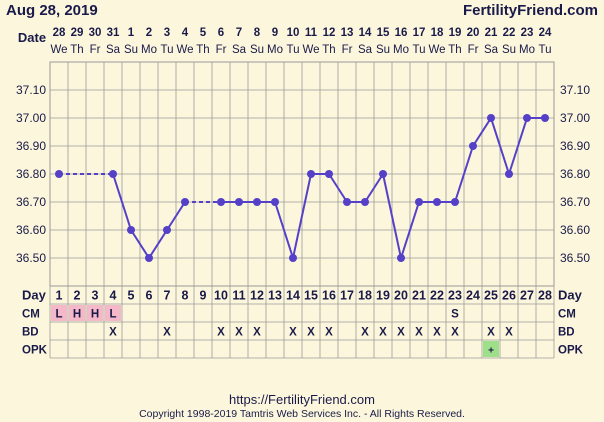  I want to click on date-label: 6, so click(221, 33).